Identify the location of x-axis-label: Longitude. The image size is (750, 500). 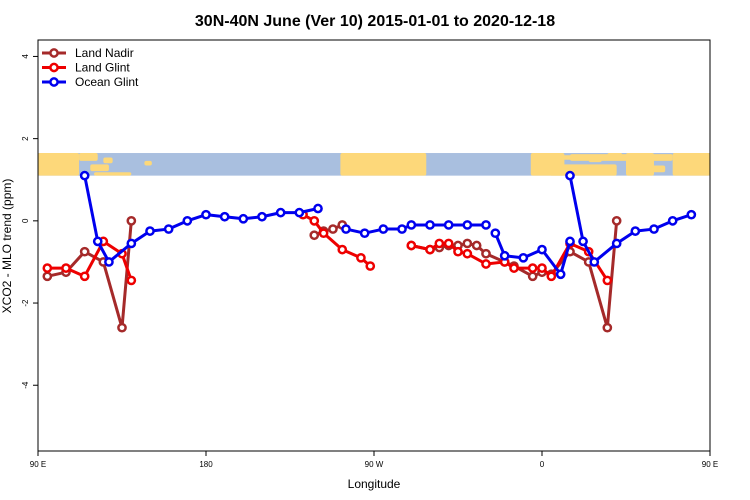
(374, 484).